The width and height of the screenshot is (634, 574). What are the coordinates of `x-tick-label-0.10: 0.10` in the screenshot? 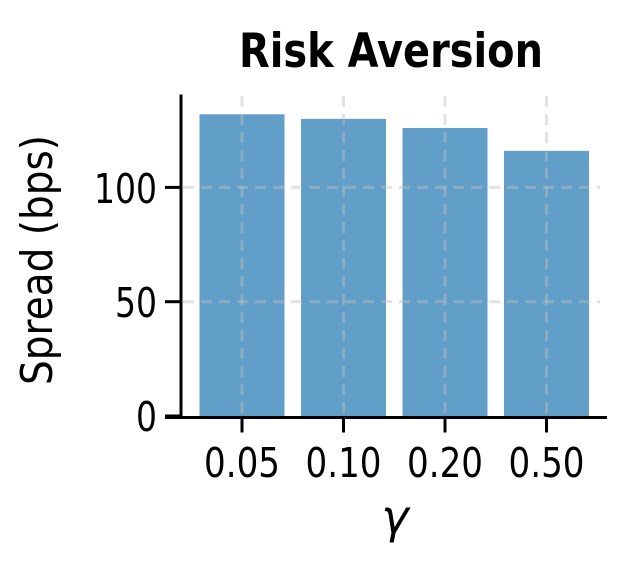 It's located at (344, 463).